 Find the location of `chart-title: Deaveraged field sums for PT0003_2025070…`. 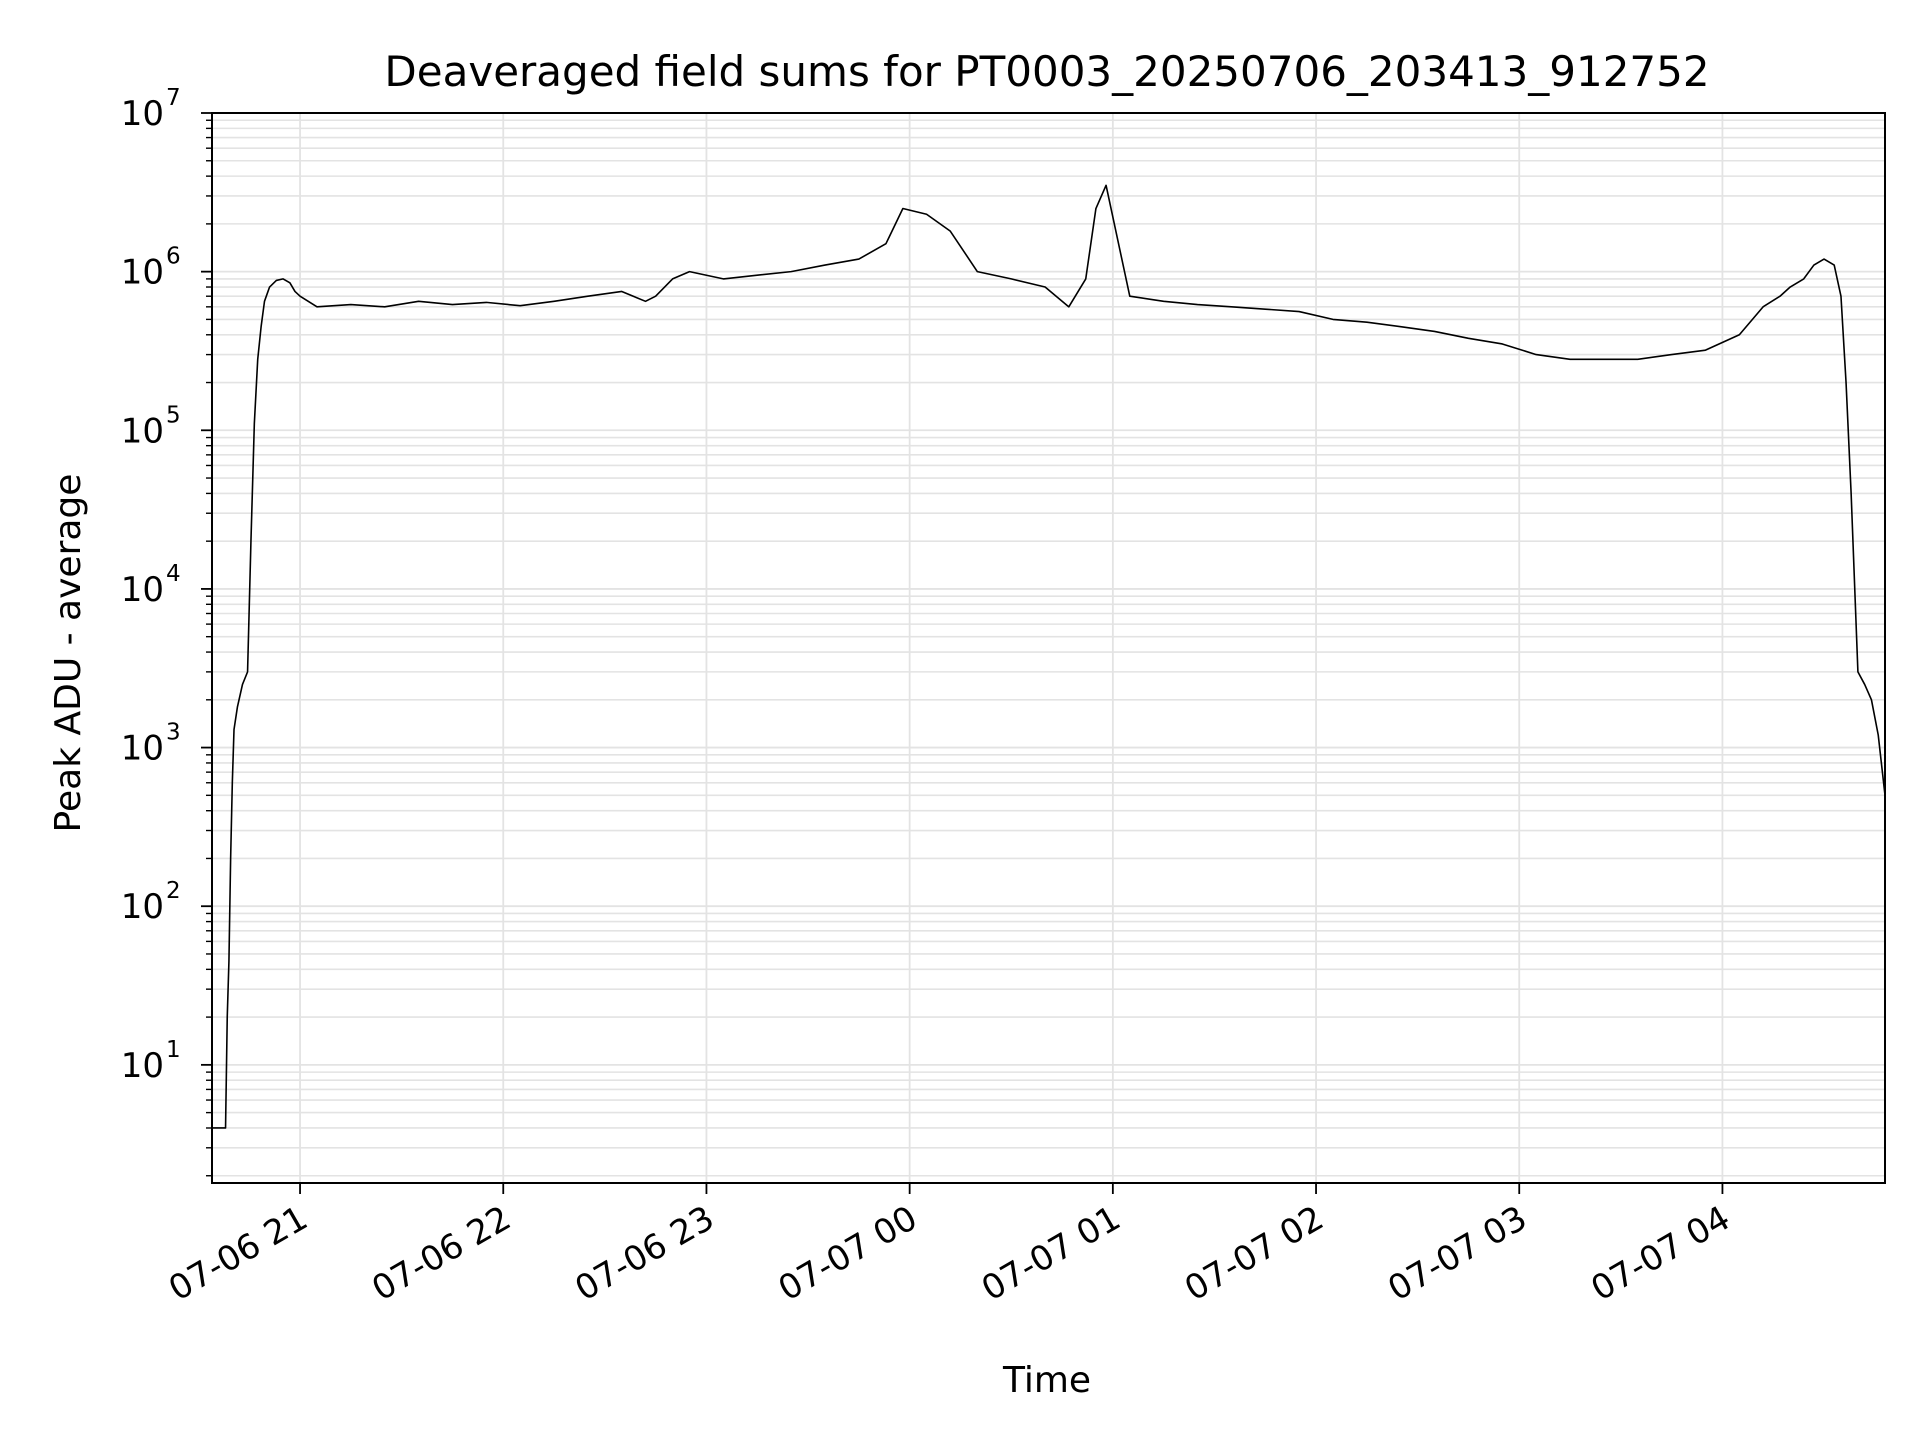

chart-title: Deaveraged field sums for PT0003_2025070… is located at coordinates (1046, 71).